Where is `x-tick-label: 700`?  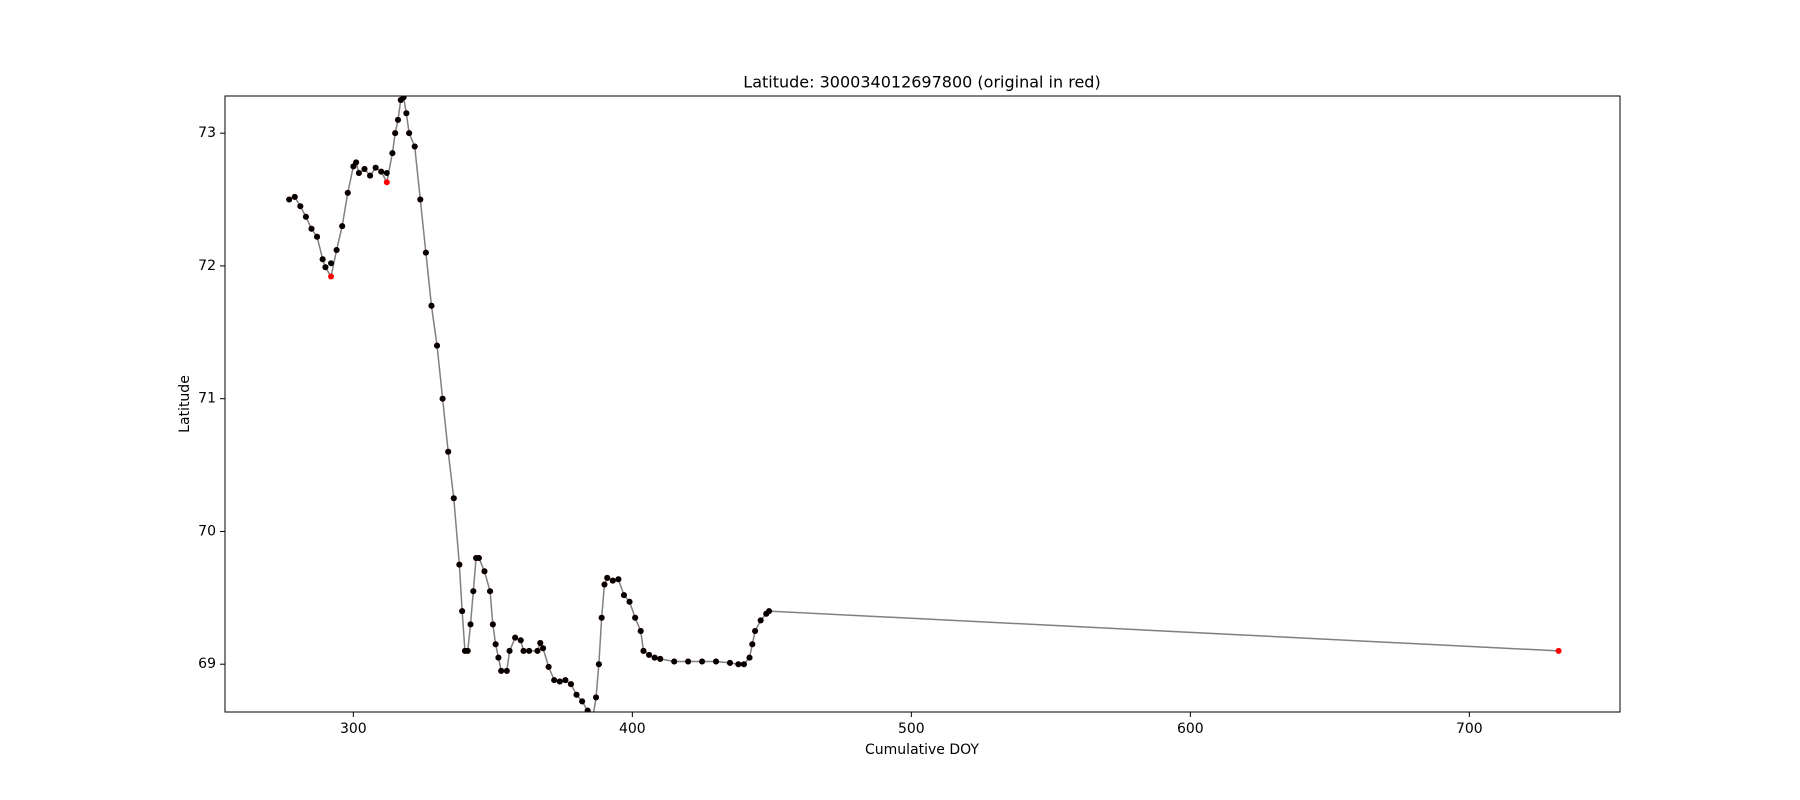 x-tick-label: 700 is located at coordinates (1469, 729).